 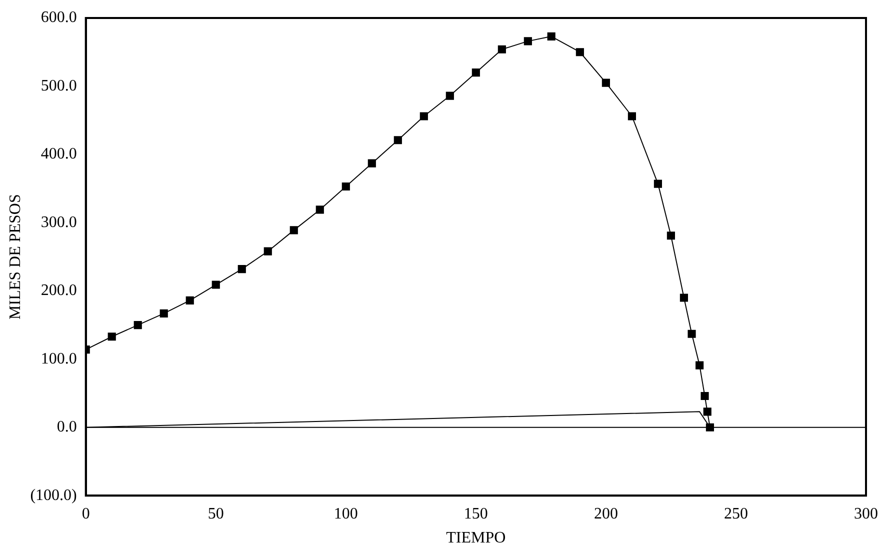 I want to click on x-tick-label: 150, so click(x=476, y=513).